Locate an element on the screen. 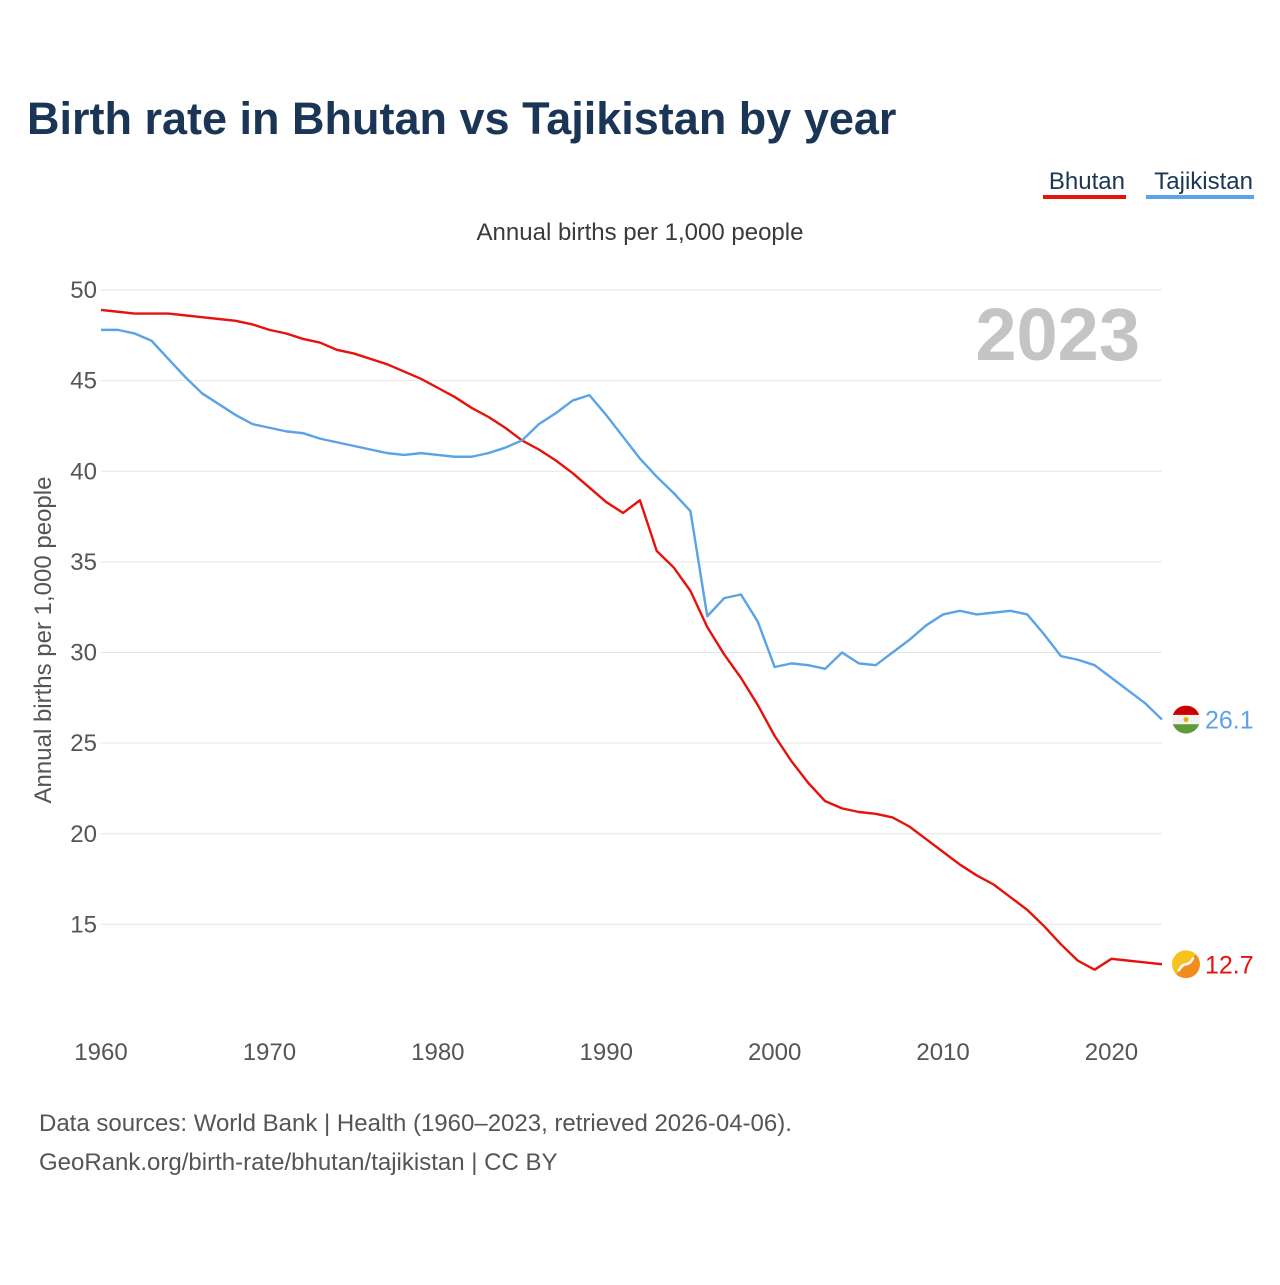 This screenshot has width=1280, height=1285. series-end-markers: 12.7 26.1 is located at coordinates (1213, 842).